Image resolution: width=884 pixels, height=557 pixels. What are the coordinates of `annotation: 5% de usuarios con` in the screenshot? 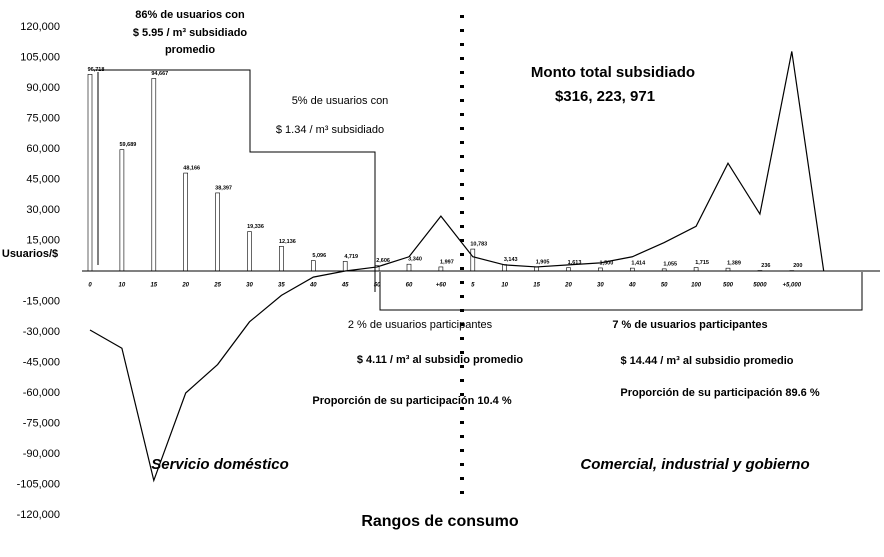 It's located at (340, 101).